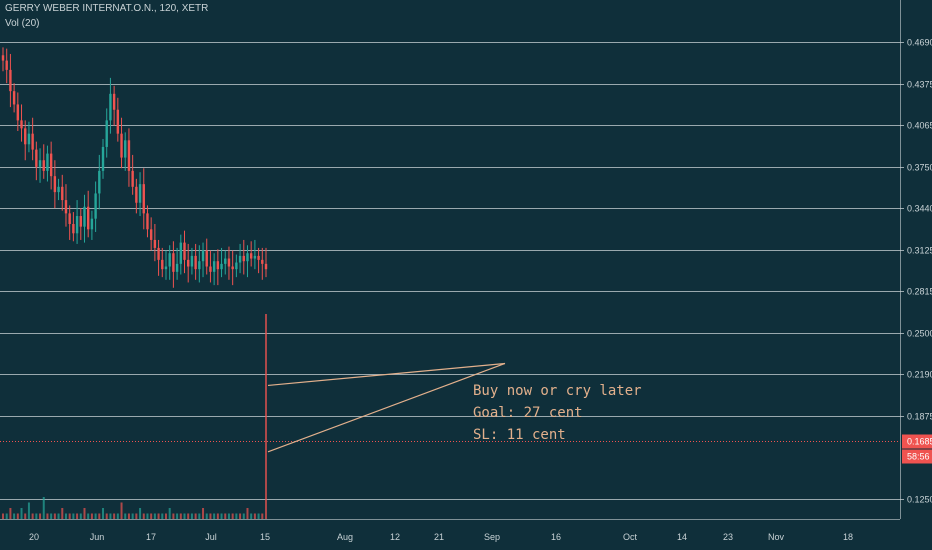 This screenshot has width=932, height=550. Describe the element at coordinates (22, 23) in the screenshot. I see `volume-legend: Vol (20)` at that location.